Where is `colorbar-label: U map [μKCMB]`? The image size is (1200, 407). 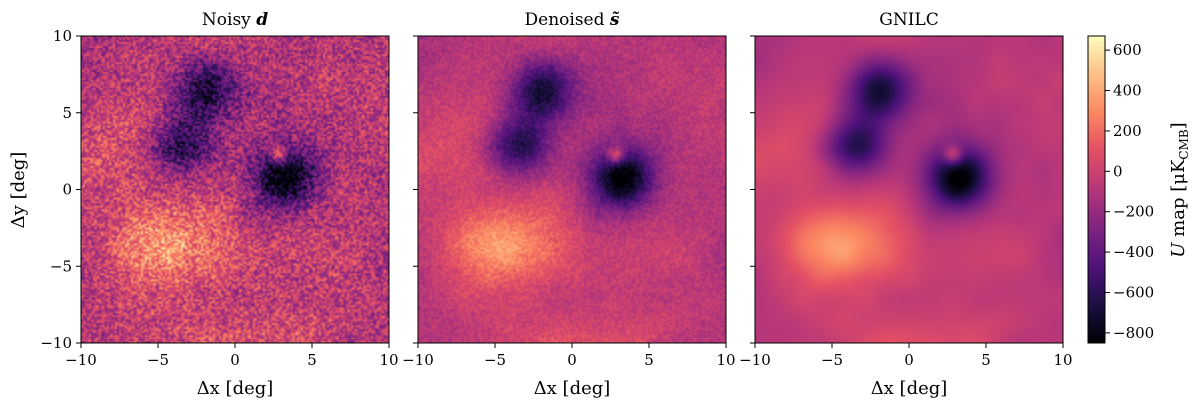 colorbar-label: U map [μKCMB] is located at coordinates (1179, 189).